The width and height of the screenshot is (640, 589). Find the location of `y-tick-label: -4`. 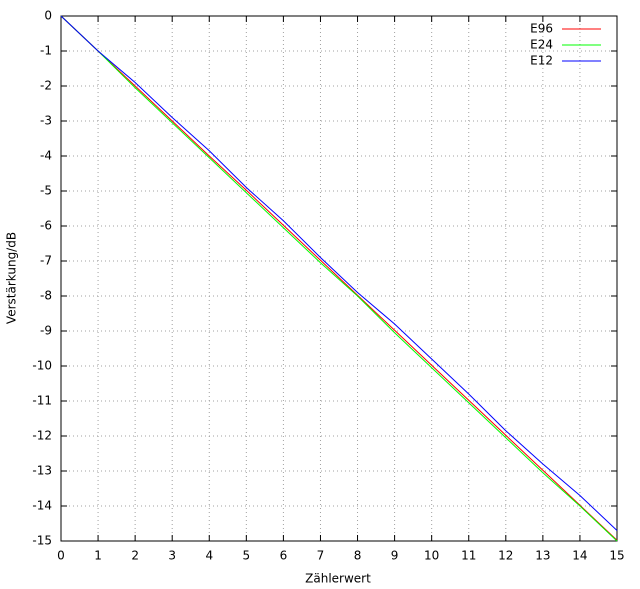

y-tick-label: -4 is located at coordinates (46, 156).